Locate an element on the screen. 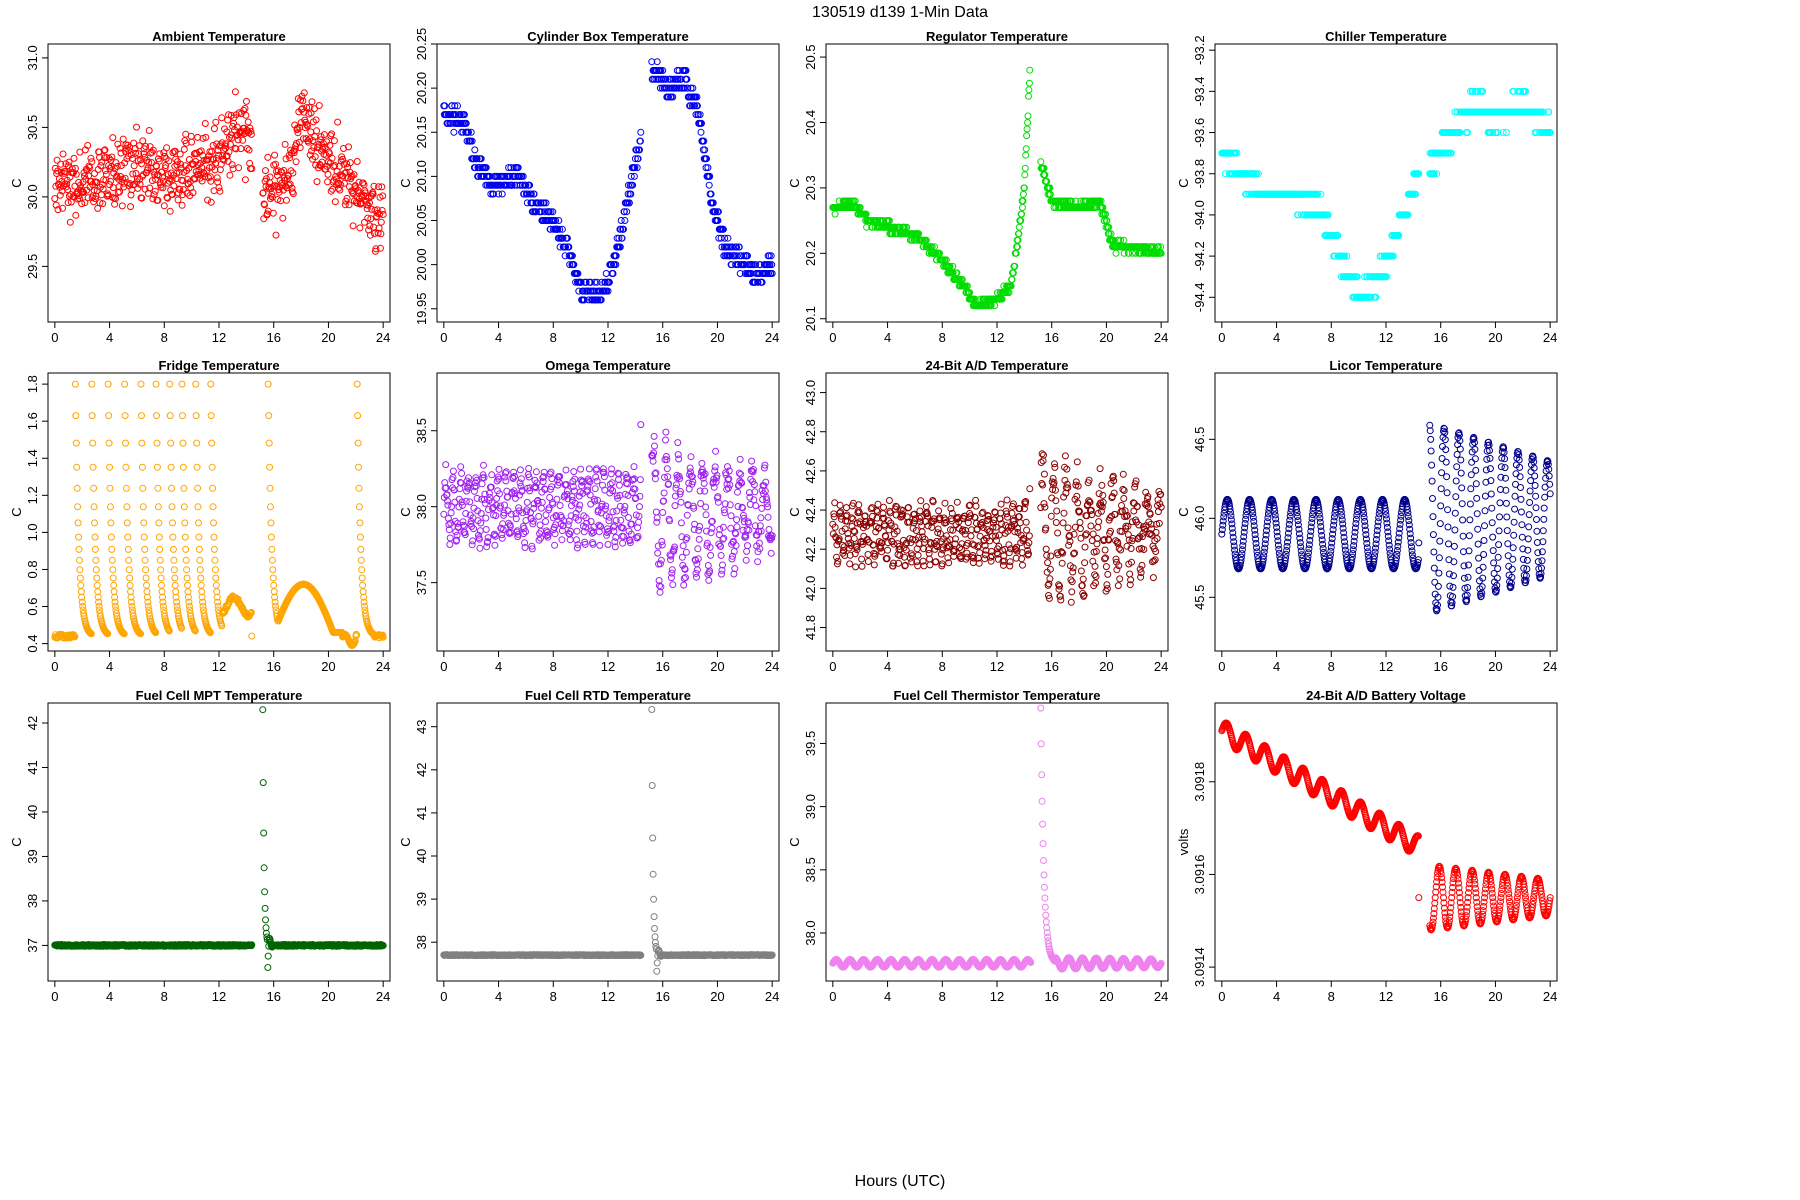  y-tick-label: 19.95 is located at coordinates (421, 308).